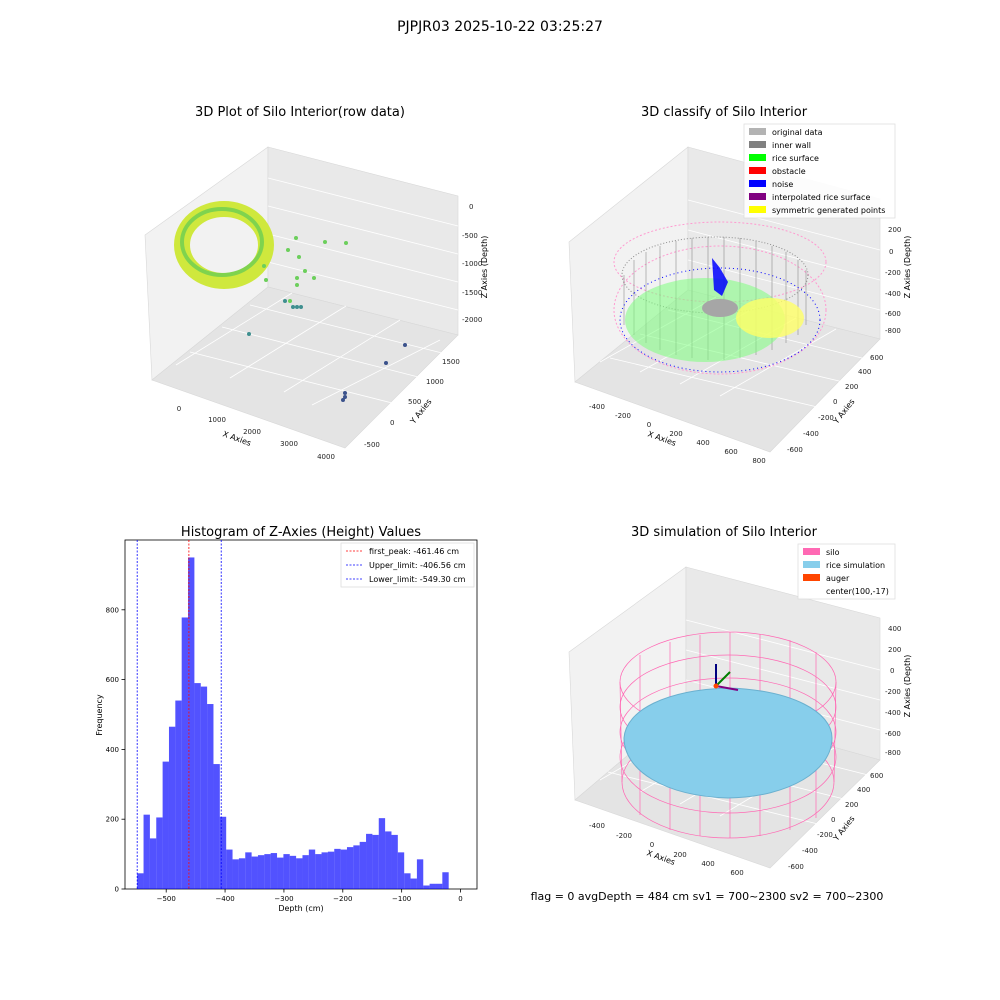  Describe the element at coordinates (894, 230) in the screenshot. I see `classify-z-tick: 200` at that location.